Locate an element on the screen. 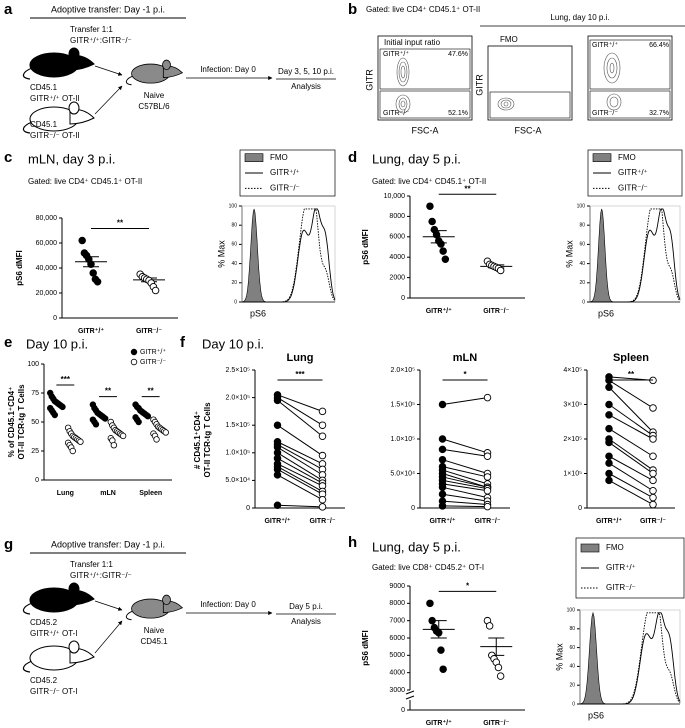  flow-plot-frame is located at coordinates (630, 78).